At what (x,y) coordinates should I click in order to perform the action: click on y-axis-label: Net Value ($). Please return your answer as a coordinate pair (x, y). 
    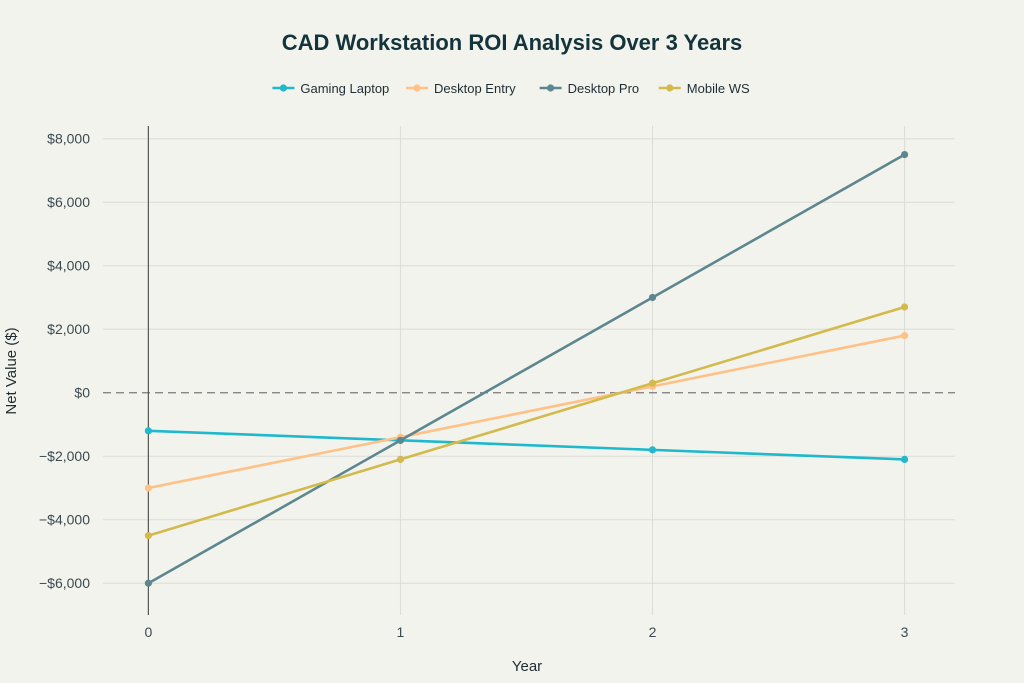
    Looking at the image, I should click on (11, 370).